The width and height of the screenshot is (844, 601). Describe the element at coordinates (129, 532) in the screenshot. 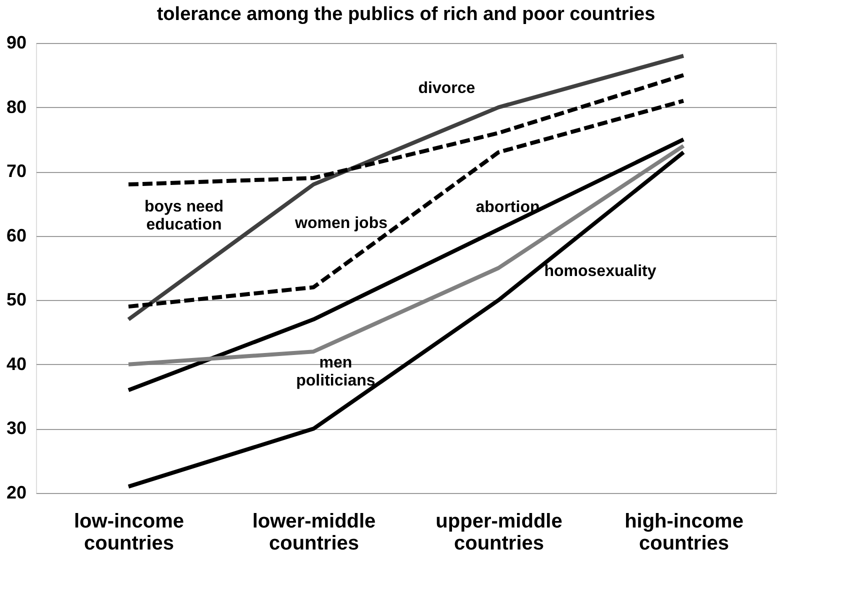

I see `x-tick-label: low-income countries` at that location.